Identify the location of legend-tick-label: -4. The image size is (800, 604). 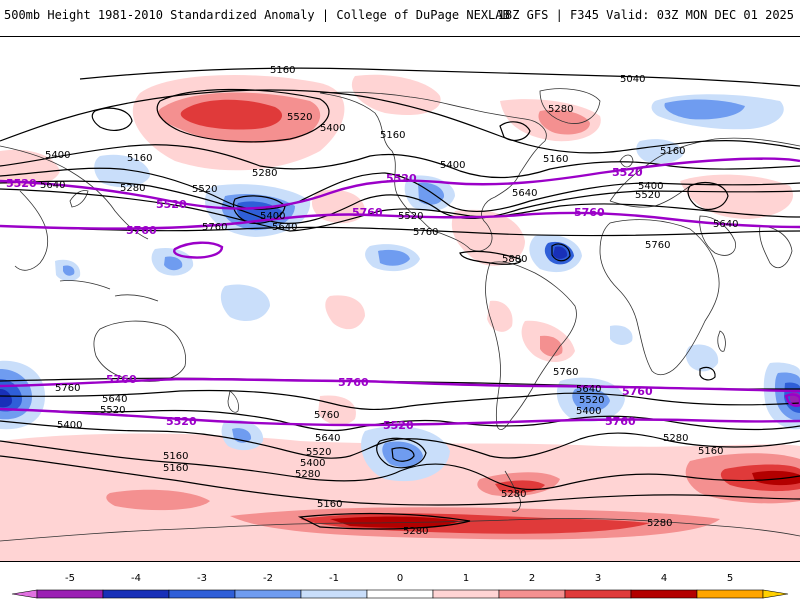
(136, 578).